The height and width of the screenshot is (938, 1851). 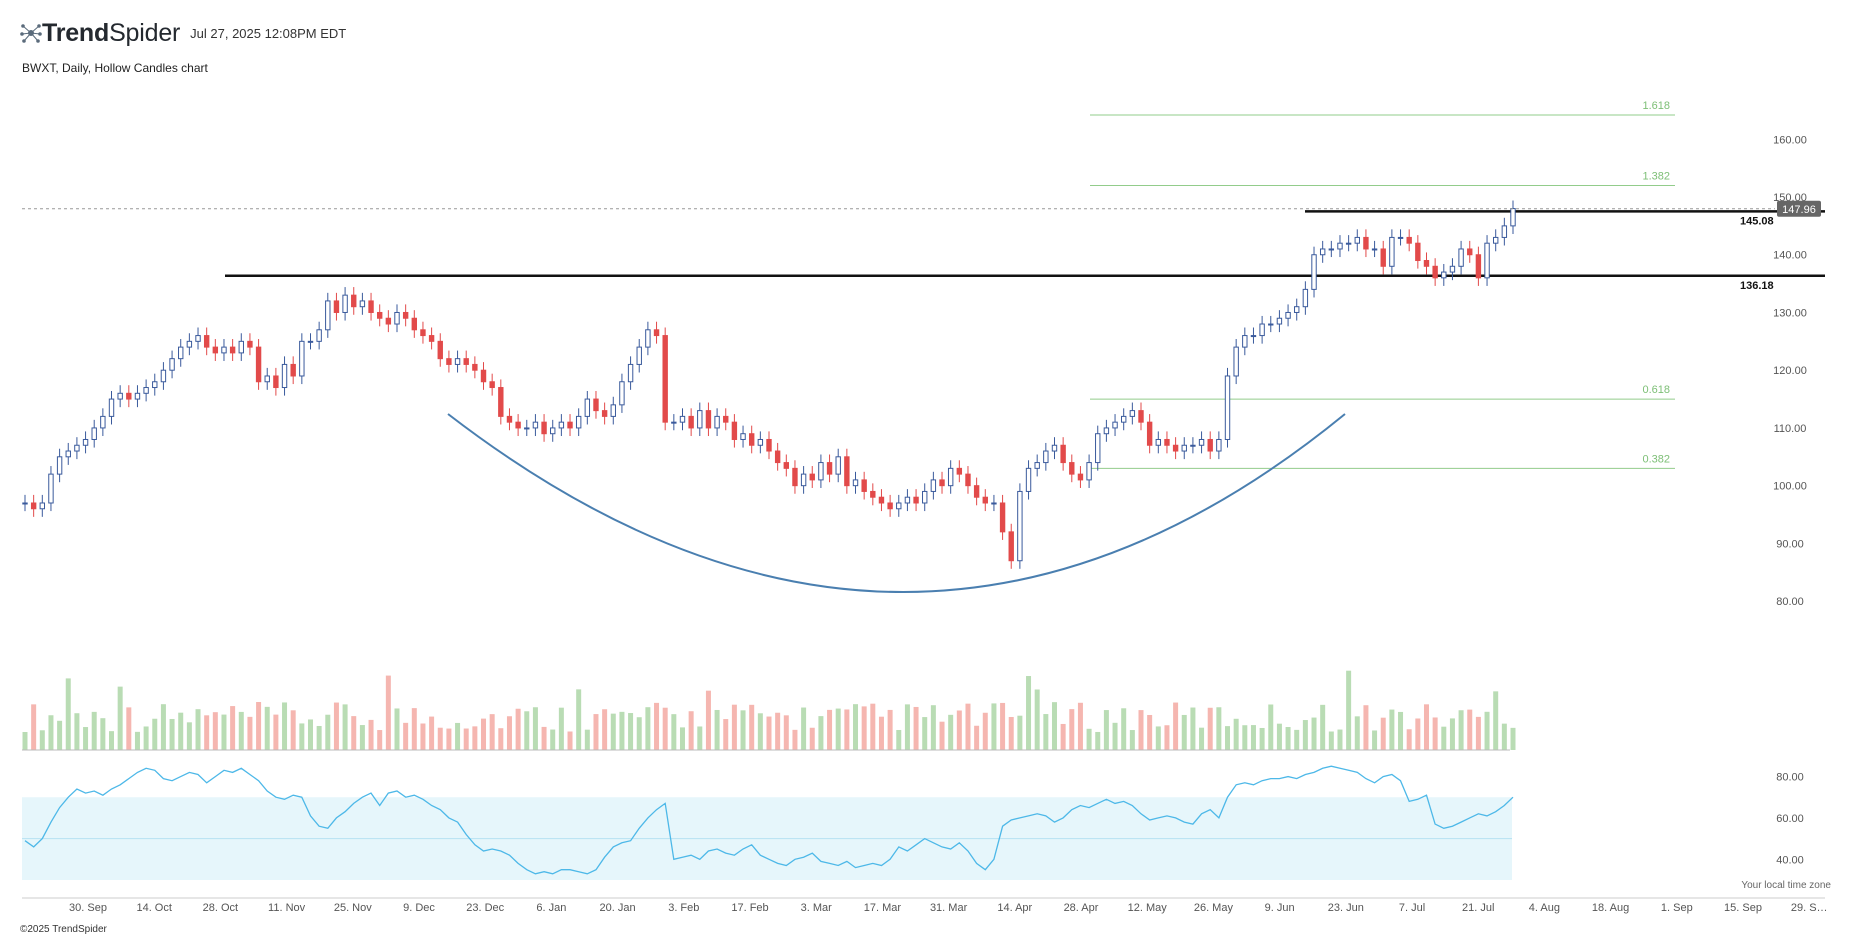 I want to click on y-tick-label: 120.00, so click(x=1790, y=371).